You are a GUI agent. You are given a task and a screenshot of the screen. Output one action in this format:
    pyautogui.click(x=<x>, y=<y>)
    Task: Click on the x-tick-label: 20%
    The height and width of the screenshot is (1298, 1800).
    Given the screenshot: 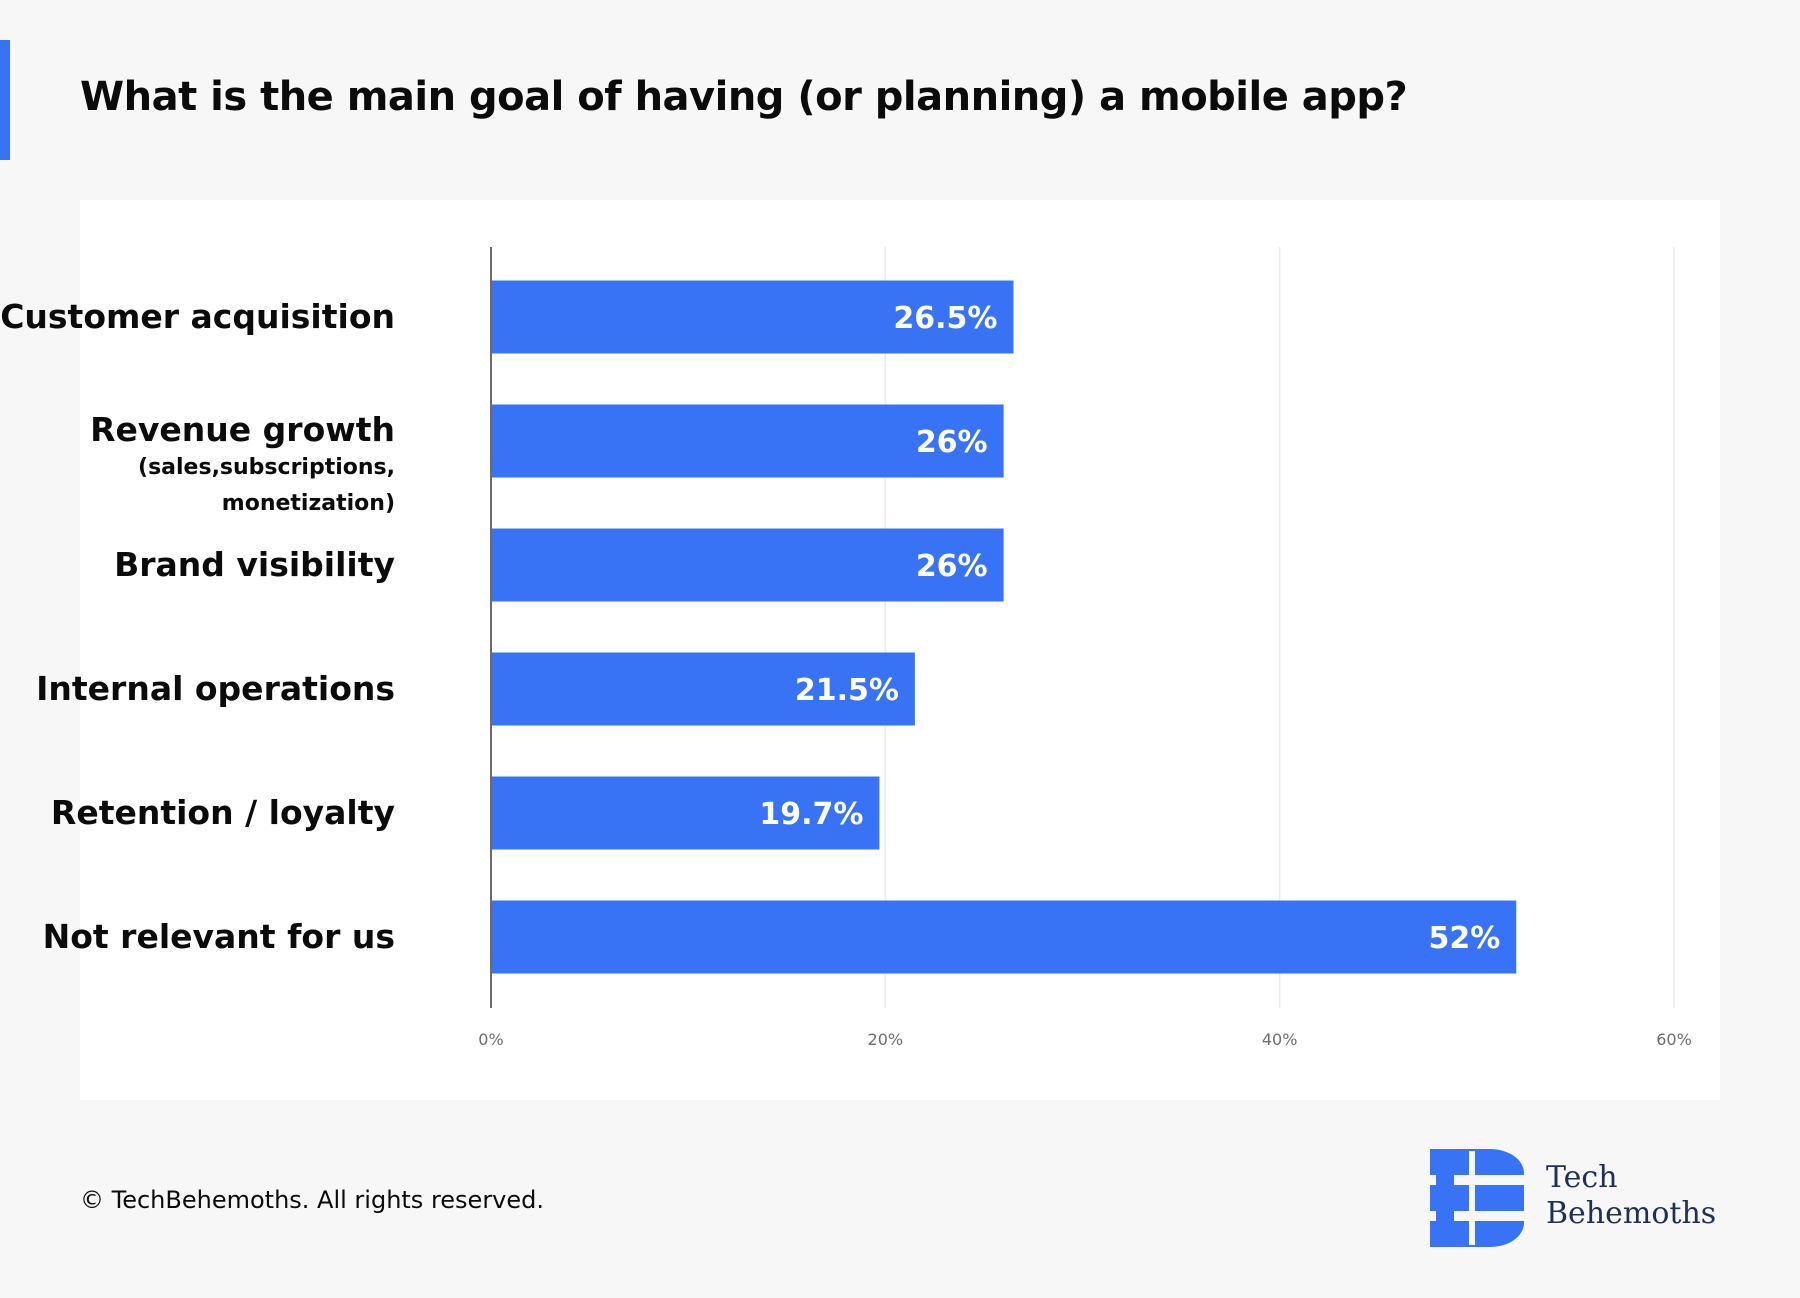 What is the action you would take?
    pyautogui.click(x=886, y=1039)
    